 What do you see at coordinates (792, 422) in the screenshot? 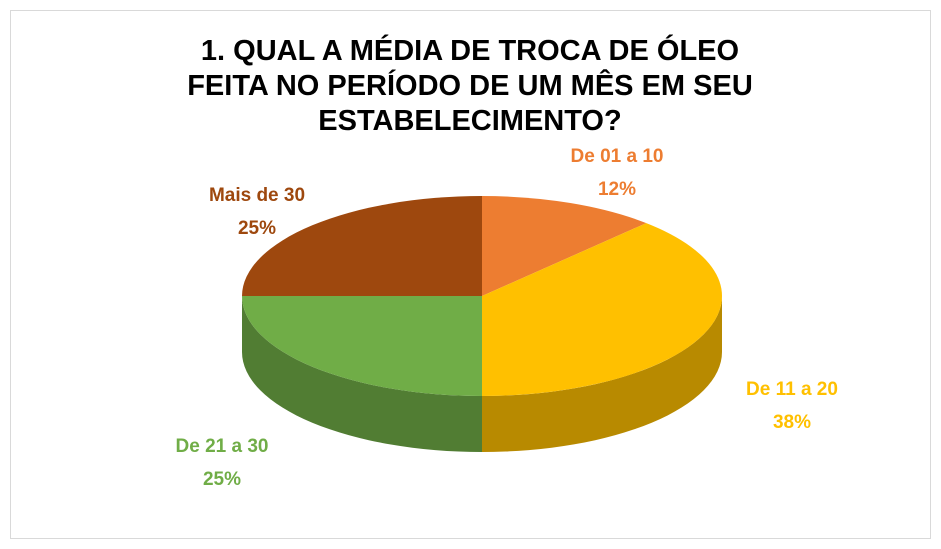
I see `data-label-value: 38%` at bounding box center [792, 422].